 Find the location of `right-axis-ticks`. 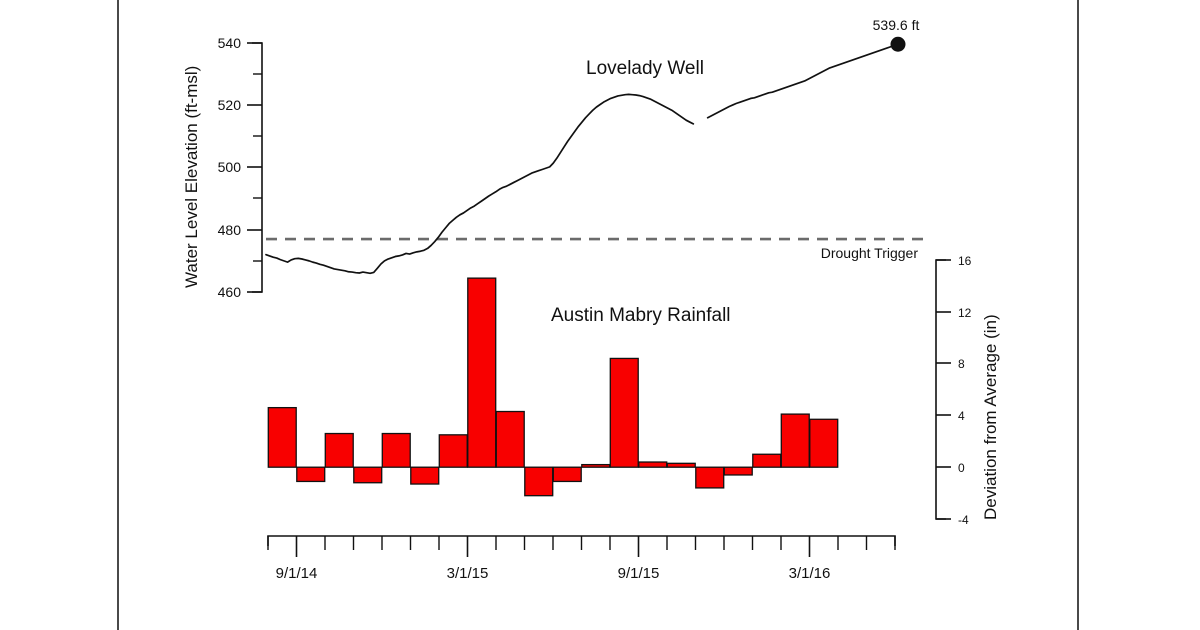

right-axis-ticks is located at coordinates (943, 389).